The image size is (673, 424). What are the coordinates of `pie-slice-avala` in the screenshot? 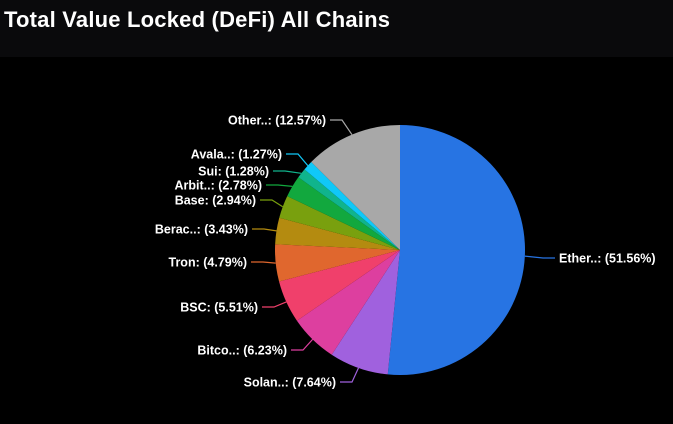 It's located at (352, 206).